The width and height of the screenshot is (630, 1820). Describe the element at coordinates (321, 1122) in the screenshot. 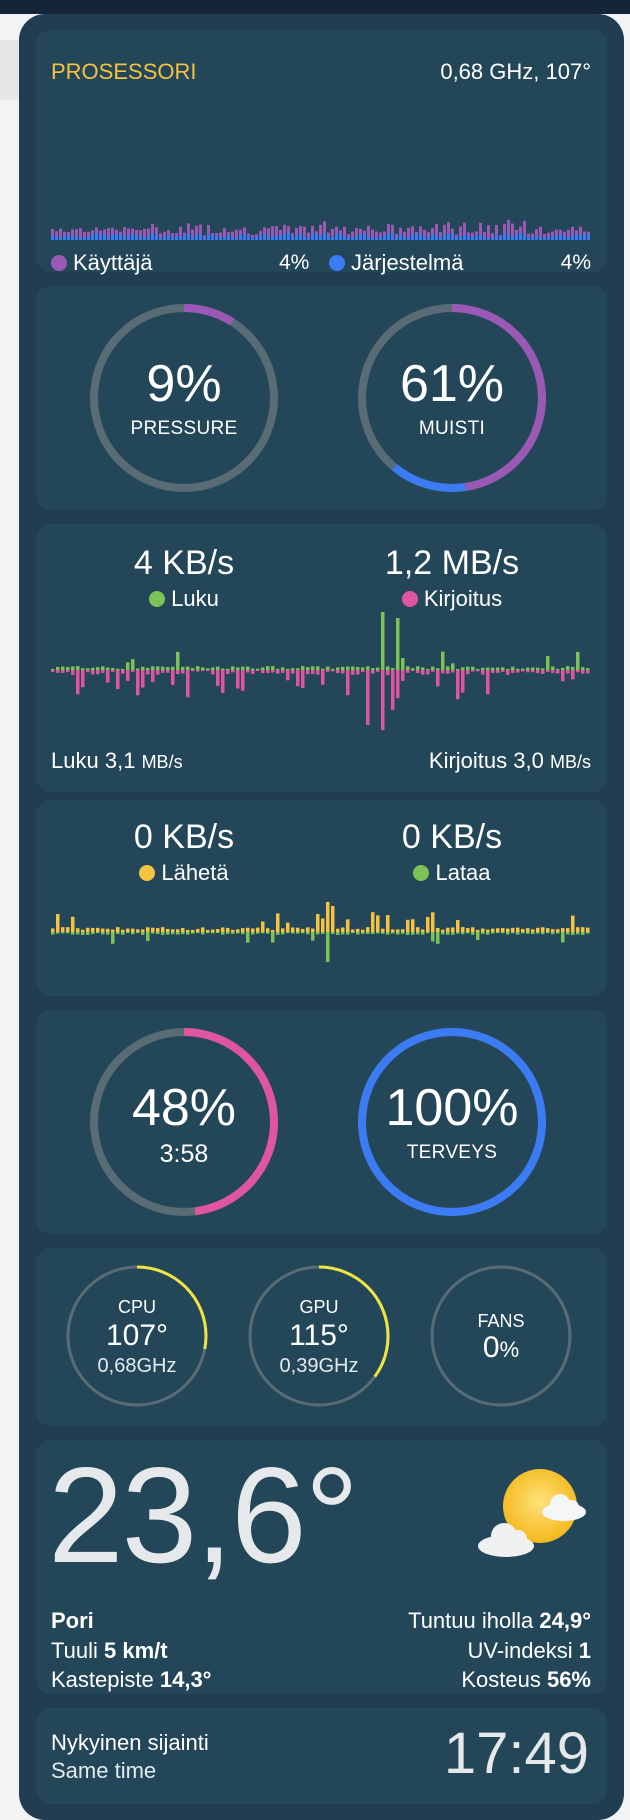

I see `battery-card: 48% 3:58 100% TERVEYS` at that location.